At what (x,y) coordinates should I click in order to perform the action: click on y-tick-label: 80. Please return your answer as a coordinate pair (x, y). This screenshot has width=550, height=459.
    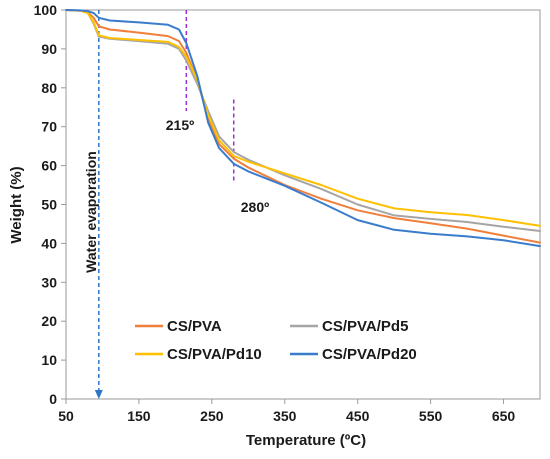
    Looking at the image, I should click on (49, 88).